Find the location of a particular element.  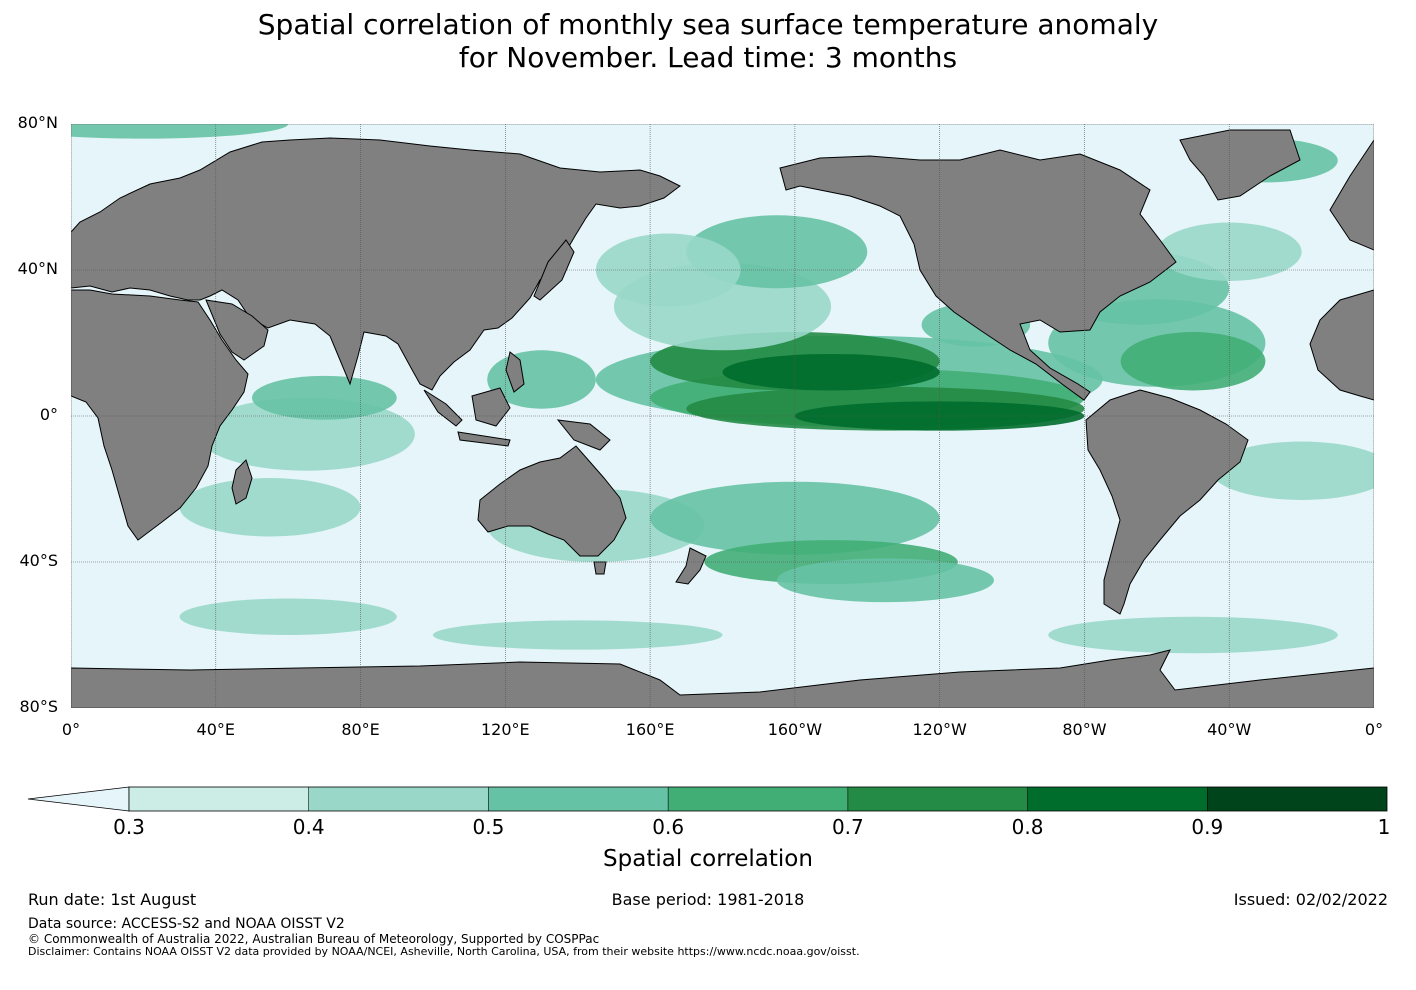

lat-tick-label: 40°N is located at coordinates (37, 268).